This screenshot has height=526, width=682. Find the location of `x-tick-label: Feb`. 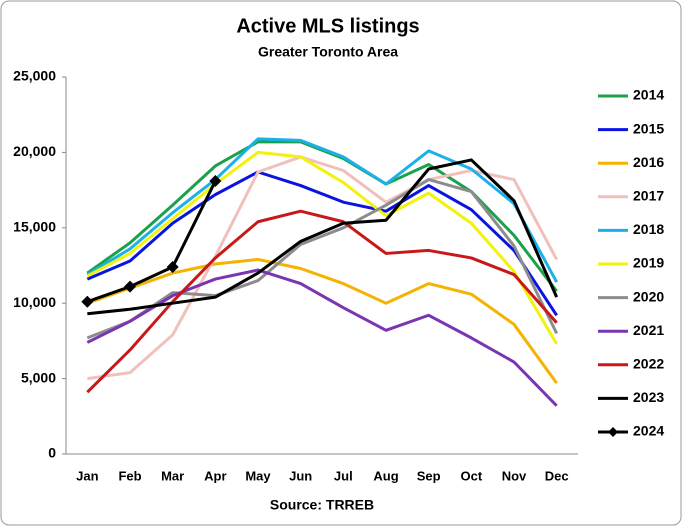

x-tick-label: Feb is located at coordinates (129, 475).